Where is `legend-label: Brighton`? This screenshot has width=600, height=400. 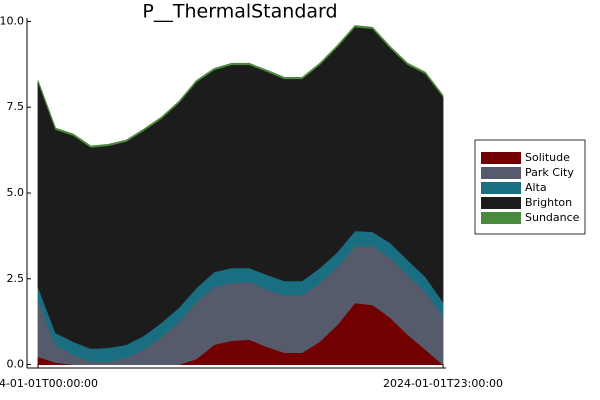
legend-label: Brighton is located at coordinates (548, 202).